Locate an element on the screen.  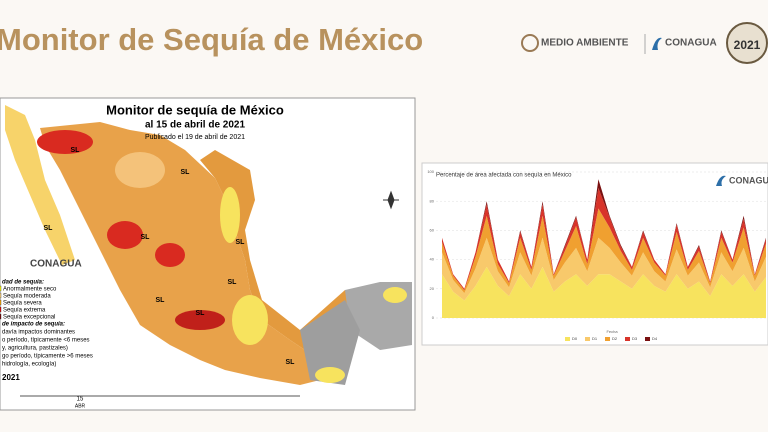
timeline-day: 15 is located at coordinates (80, 400).